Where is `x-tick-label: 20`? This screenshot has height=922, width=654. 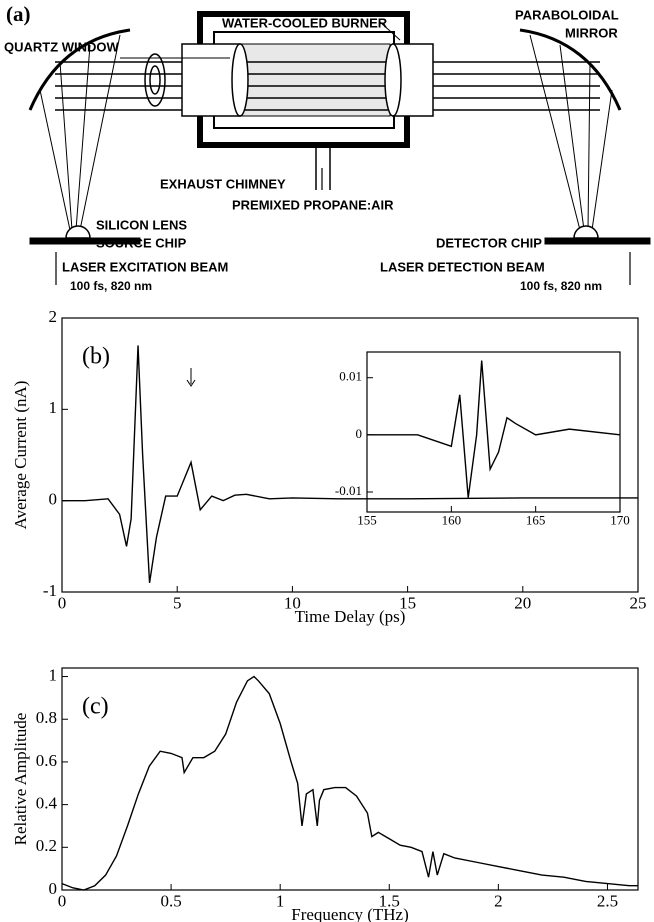 x-tick-label: 20 is located at coordinates (522, 603).